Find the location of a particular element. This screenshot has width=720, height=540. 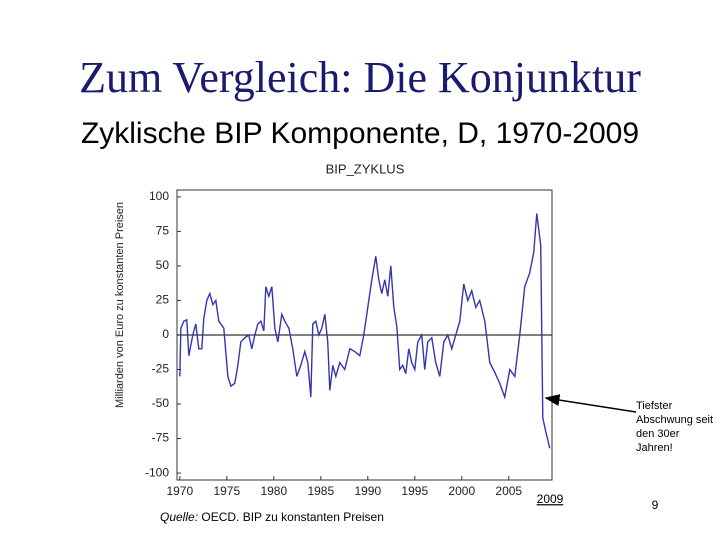

source: Quelle: OECD. BIP zu konstanten Preisen is located at coordinates (272, 517).